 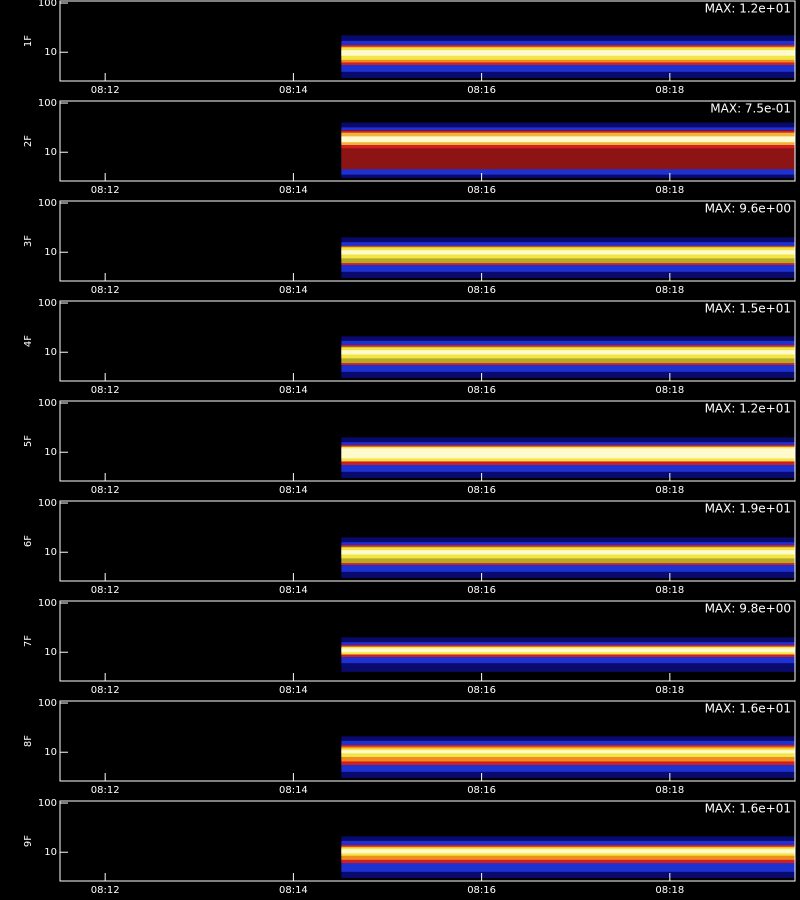 I want to click on panel: 10 100 08:12 08:14 08:16 08:18 5F MAX: 1.2e+01, so click(x=409, y=447).